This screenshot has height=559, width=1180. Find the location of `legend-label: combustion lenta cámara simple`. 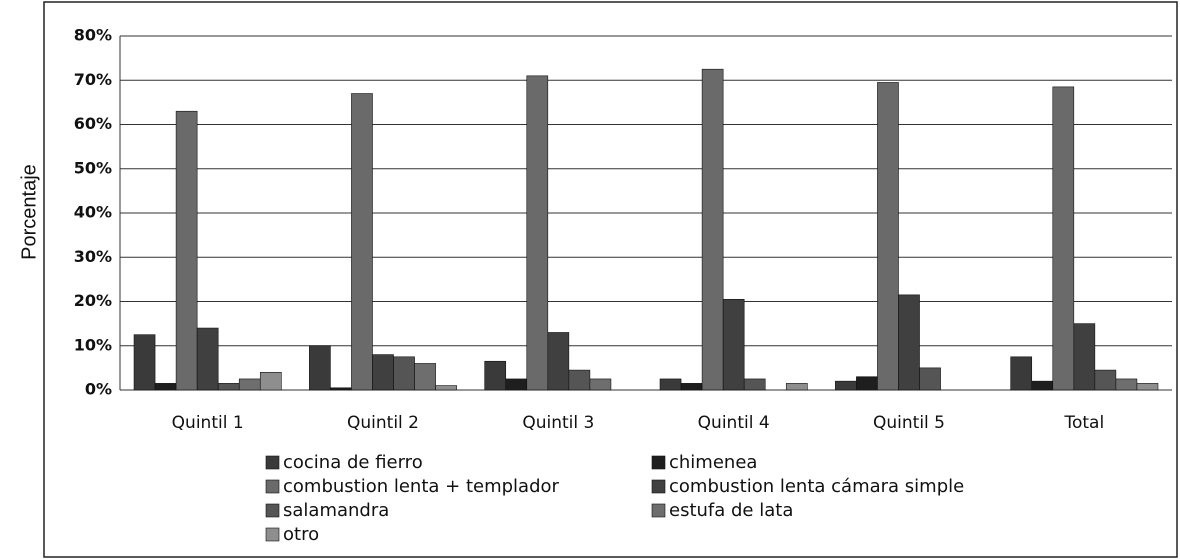

legend-label: combustion lenta cámara simple is located at coordinates (816, 486).